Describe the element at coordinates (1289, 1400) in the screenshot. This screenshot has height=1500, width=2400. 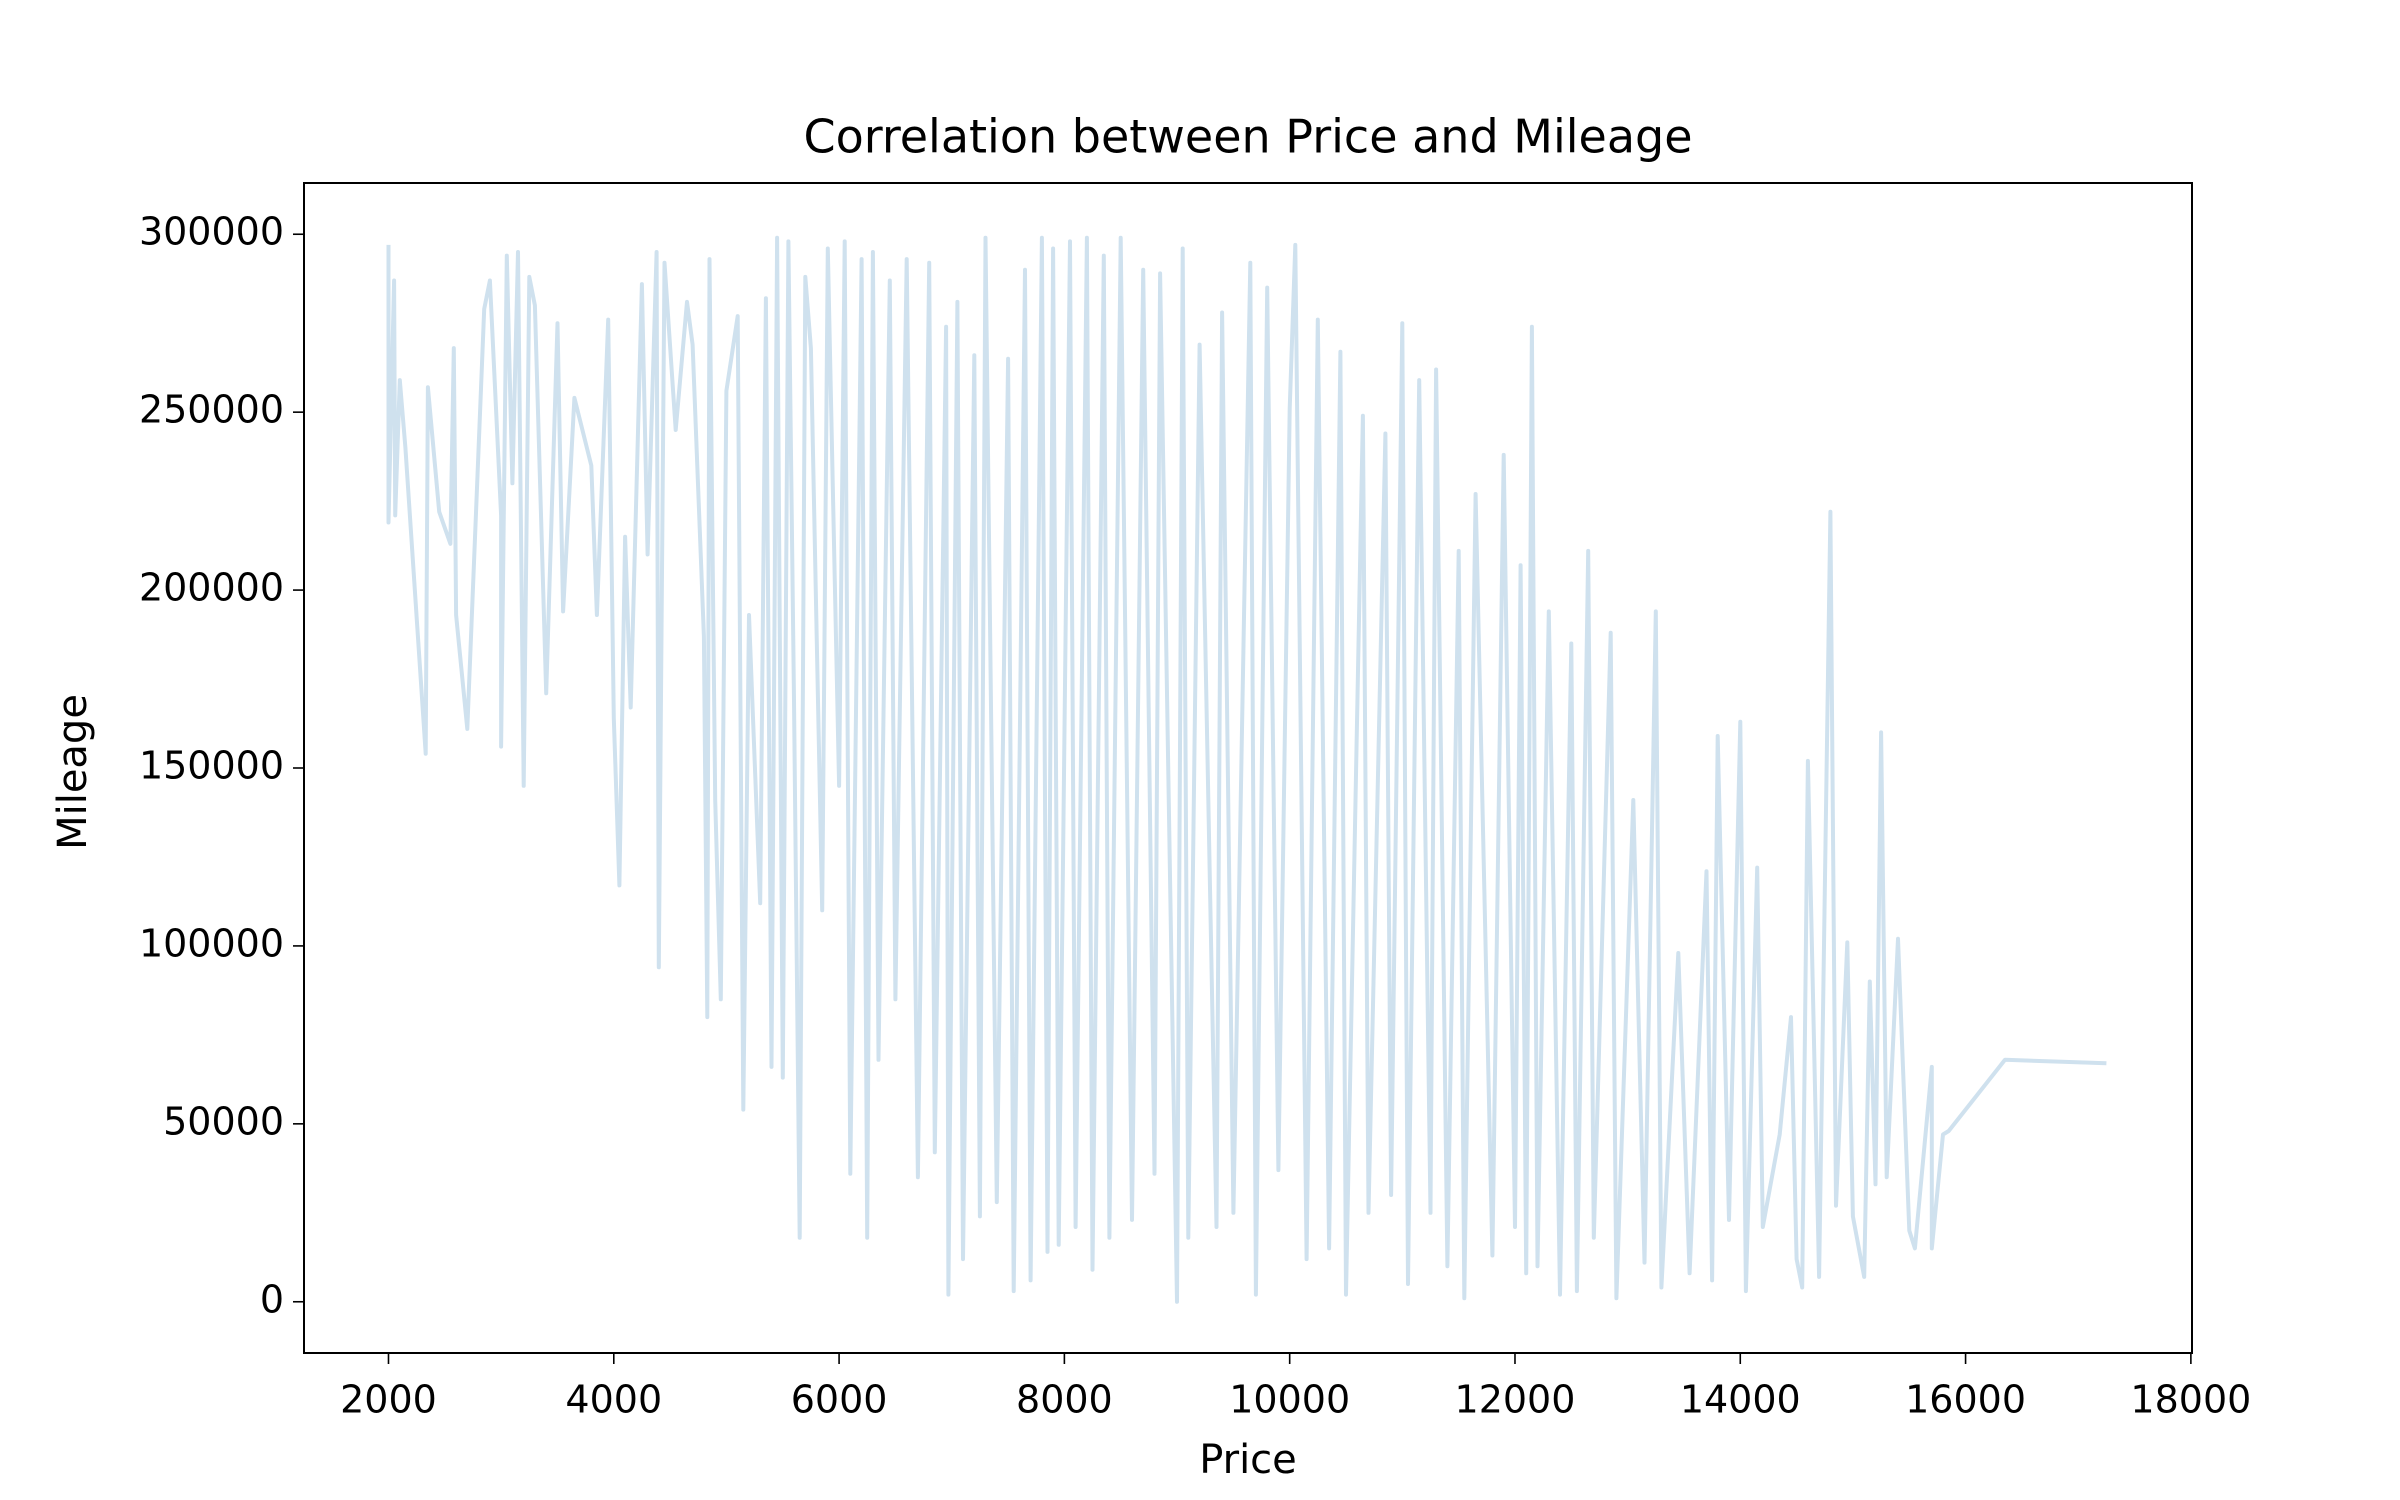
I see `x-tick-label: 10000` at that location.